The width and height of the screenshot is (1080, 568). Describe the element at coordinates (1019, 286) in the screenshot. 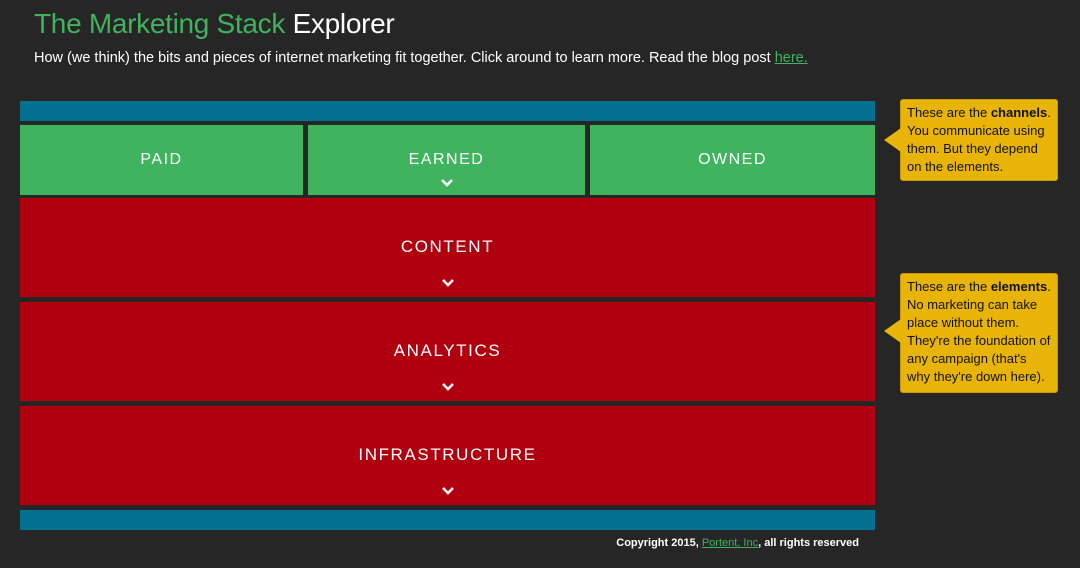

I see `elements-callout-bold: elements` at that location.